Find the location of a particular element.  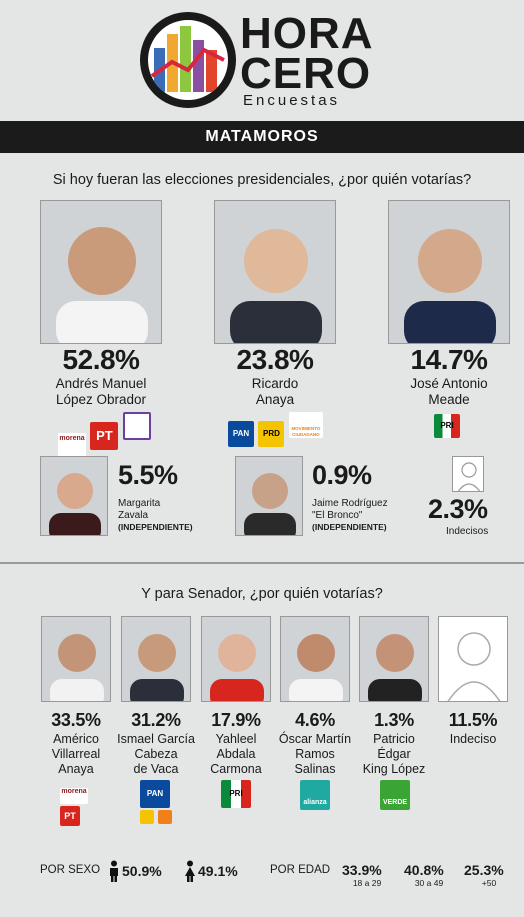

age-1-range: 18 a 29 is located at coordinates (367, 883).